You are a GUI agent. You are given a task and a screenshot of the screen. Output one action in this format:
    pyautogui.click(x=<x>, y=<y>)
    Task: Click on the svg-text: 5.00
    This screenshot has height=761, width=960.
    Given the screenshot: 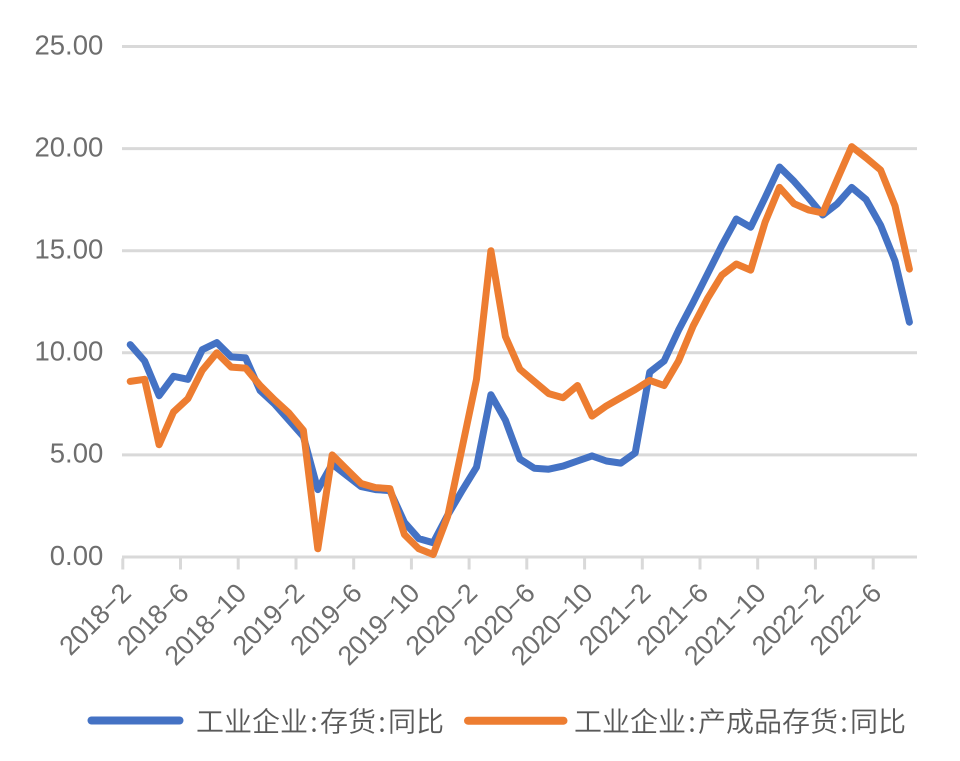 What is the action you would take?
    pyautogui.click(x=77, y=453)
    